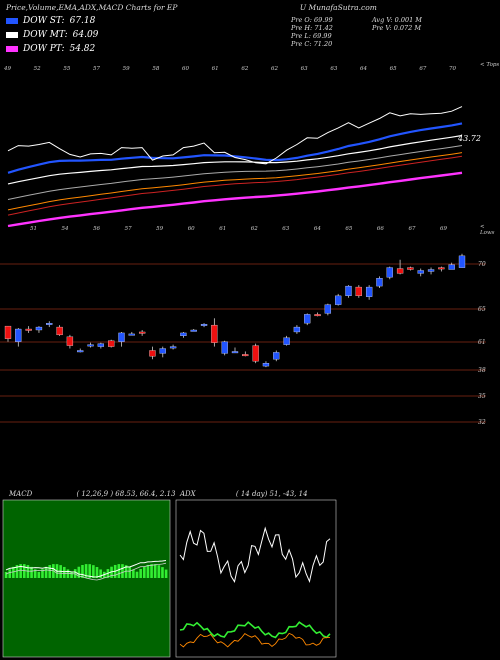 This screenshot has height=660, width=500. Describe the element at coordinates (86, 569) in the screenshot. I see `macd-line` at that location.